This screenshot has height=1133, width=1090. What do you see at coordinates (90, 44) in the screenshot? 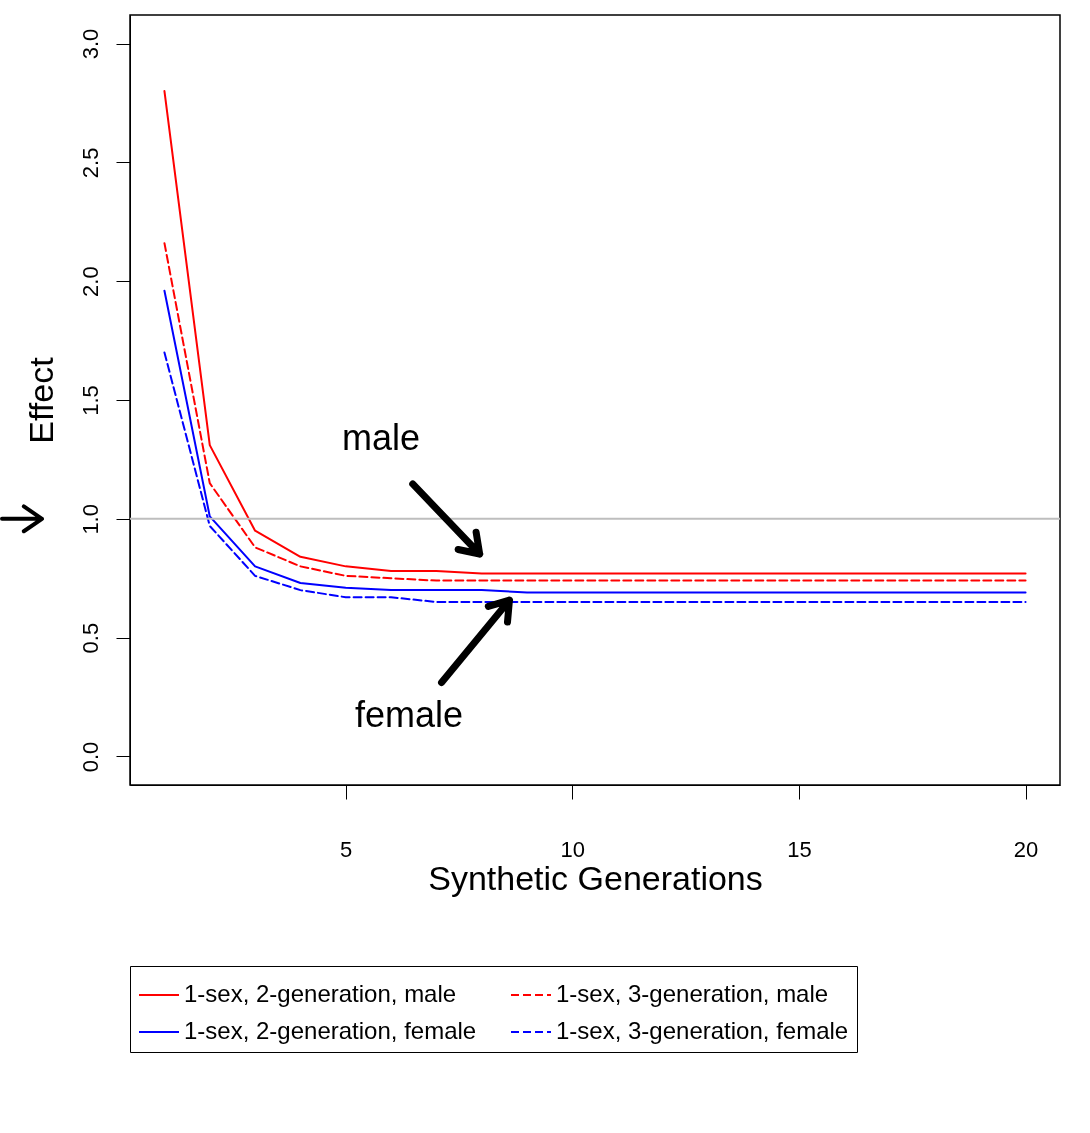
I see `y-tick-label: 3.0` at bounding box center [90, 44].